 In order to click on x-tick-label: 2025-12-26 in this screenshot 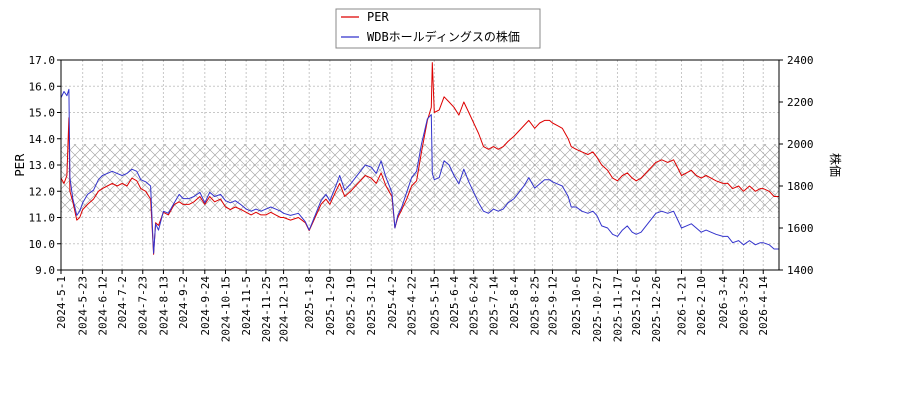, I will do `click(656, 309)`.